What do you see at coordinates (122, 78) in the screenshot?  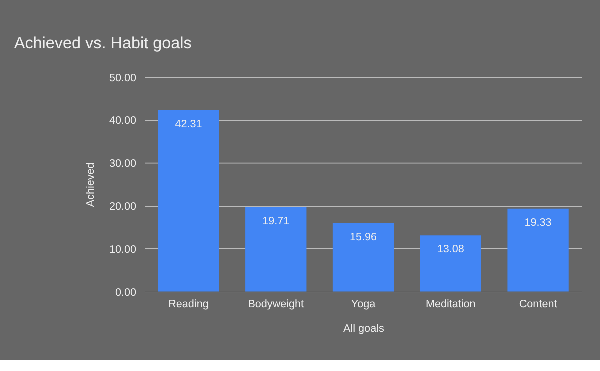 I see `y-tick-label: 50.00` at bounding box center [122, 78].